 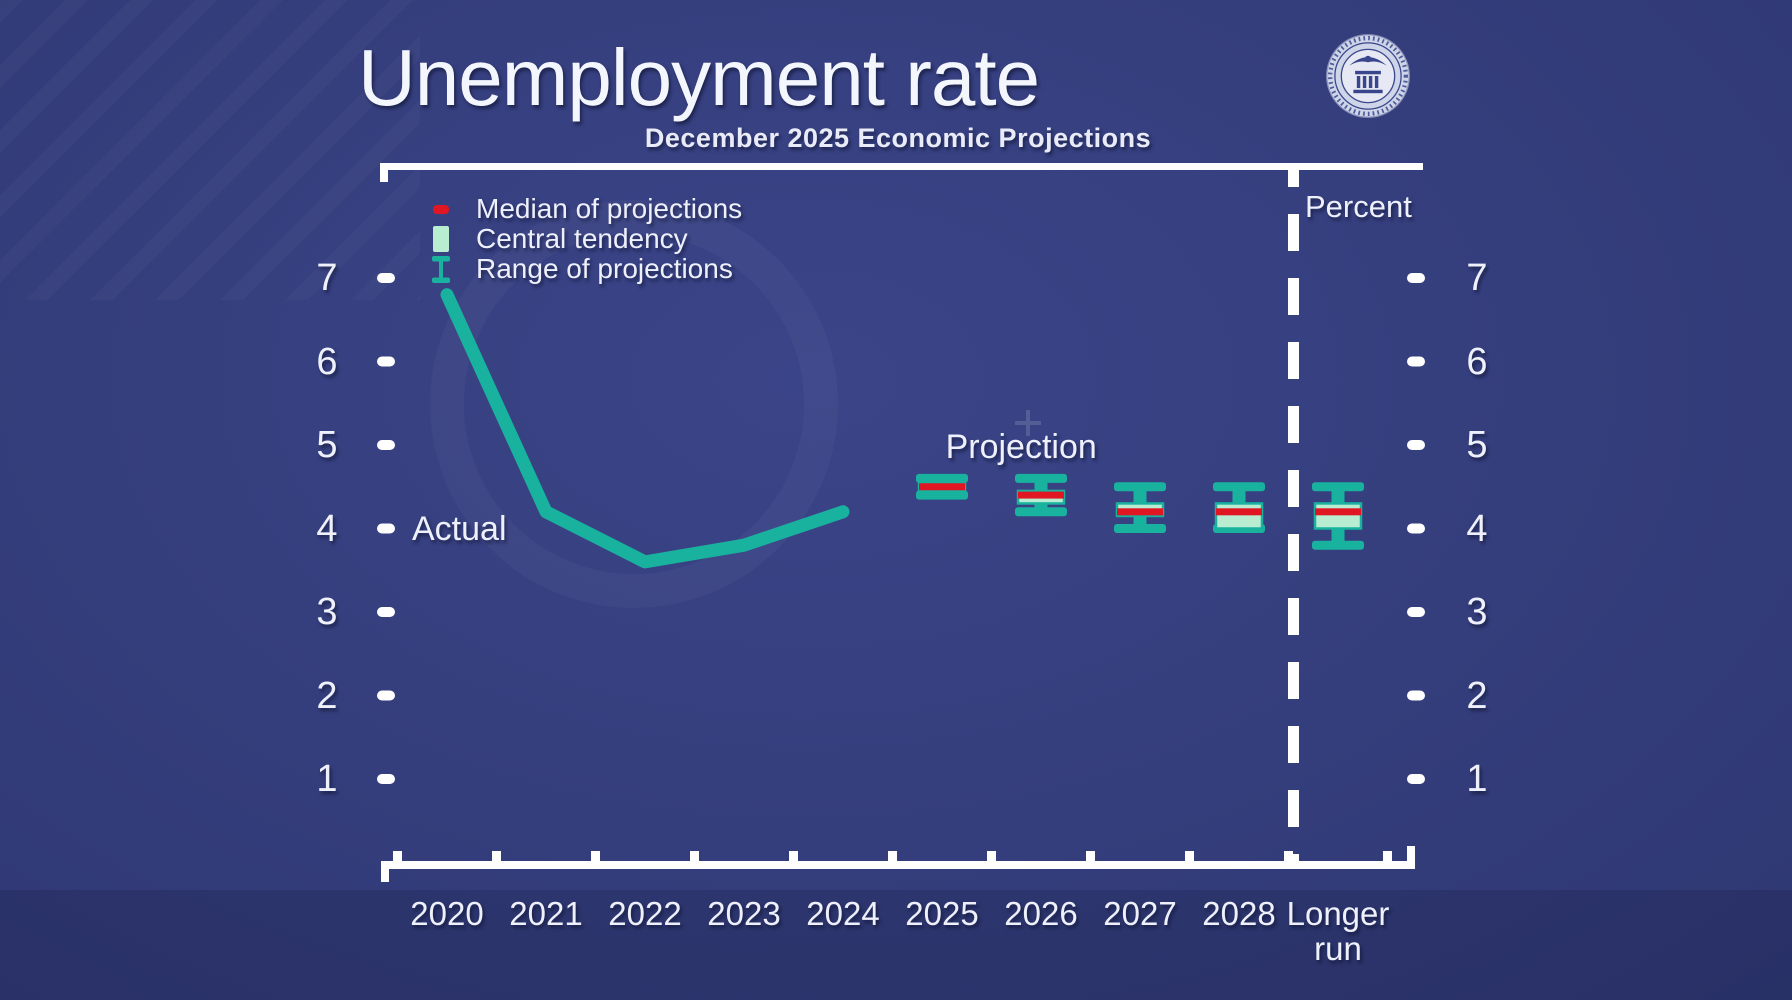 What do you see at coordinates (604, 268) in the screenshot?
I see `legend-item-label: Range of projections` at bounding box center [604, 268].